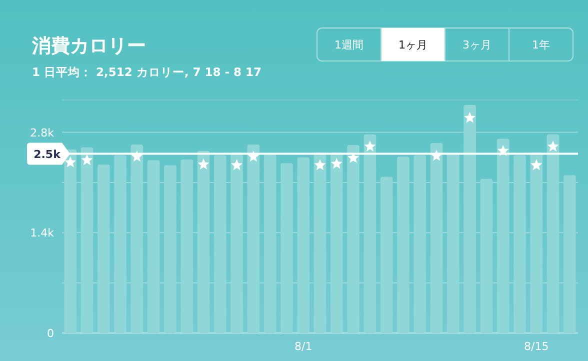 The image size is (588, 361). I want to click on x-tick-label: 8/1, so click(303, 346).